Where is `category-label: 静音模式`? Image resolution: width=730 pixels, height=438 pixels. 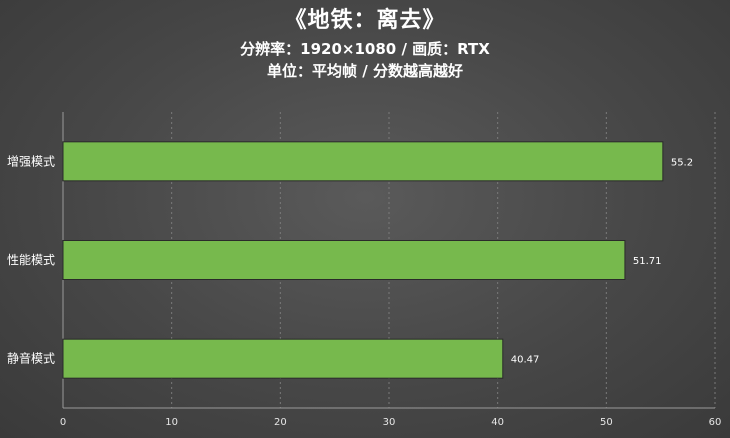 category-label: 静音模式 is located at coordinates (31, 358).